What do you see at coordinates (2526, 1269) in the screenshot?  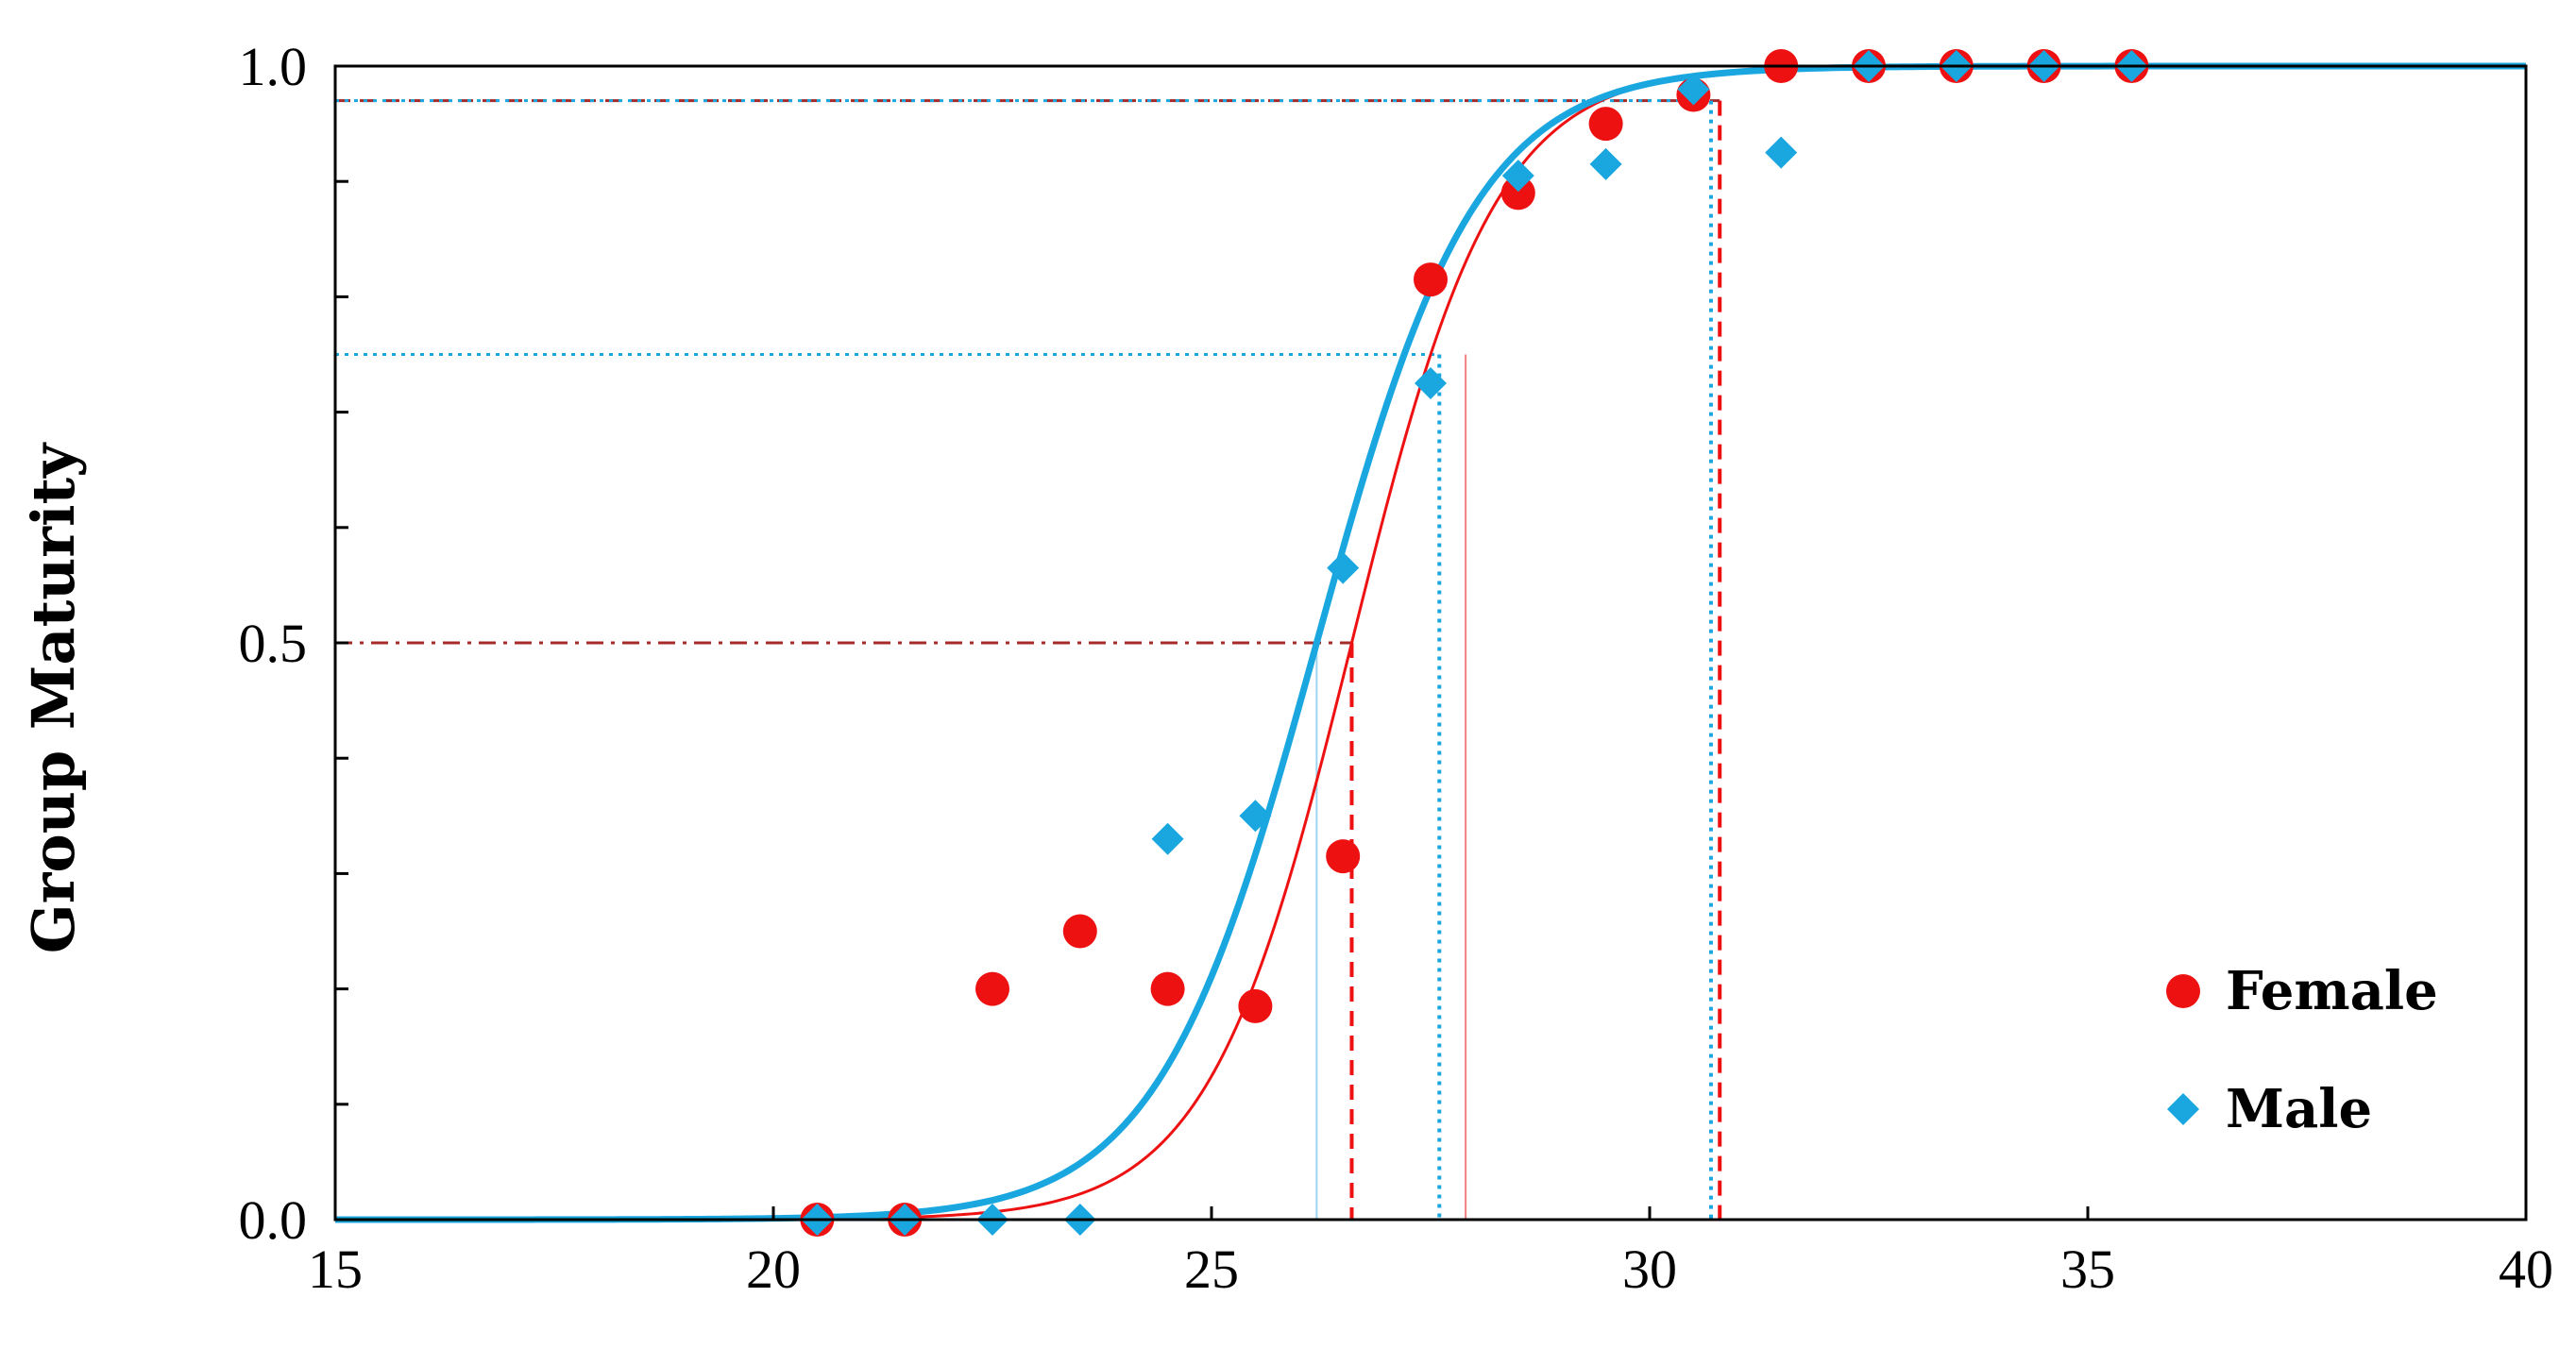 I see `x-tick-label-5: 40` at bounding box center [2526, 1269].